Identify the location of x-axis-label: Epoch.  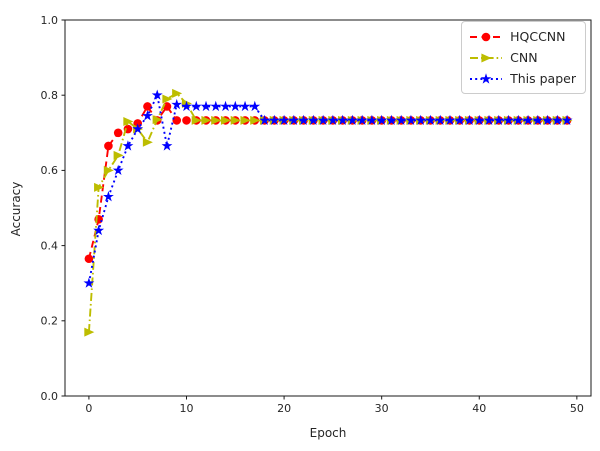
(328, 433).